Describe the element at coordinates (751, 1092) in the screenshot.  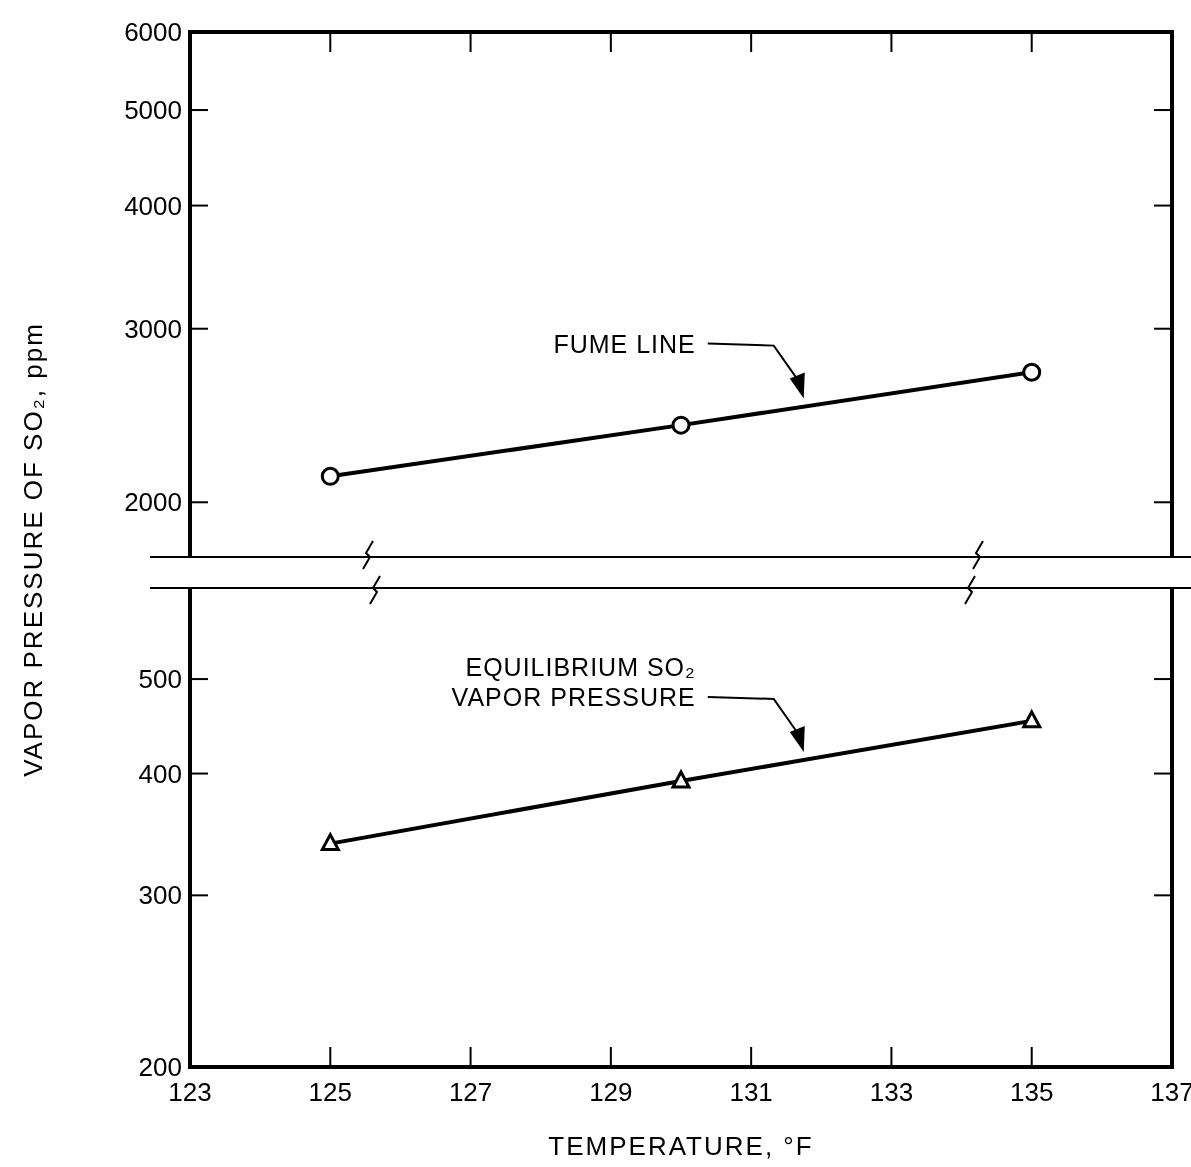
I see `x-tick-label: 131` at that location.